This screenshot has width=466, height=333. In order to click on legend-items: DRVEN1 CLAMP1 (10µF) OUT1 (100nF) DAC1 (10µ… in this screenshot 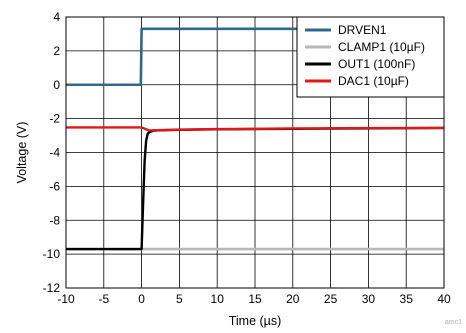, I will do `click(365, 55)`.